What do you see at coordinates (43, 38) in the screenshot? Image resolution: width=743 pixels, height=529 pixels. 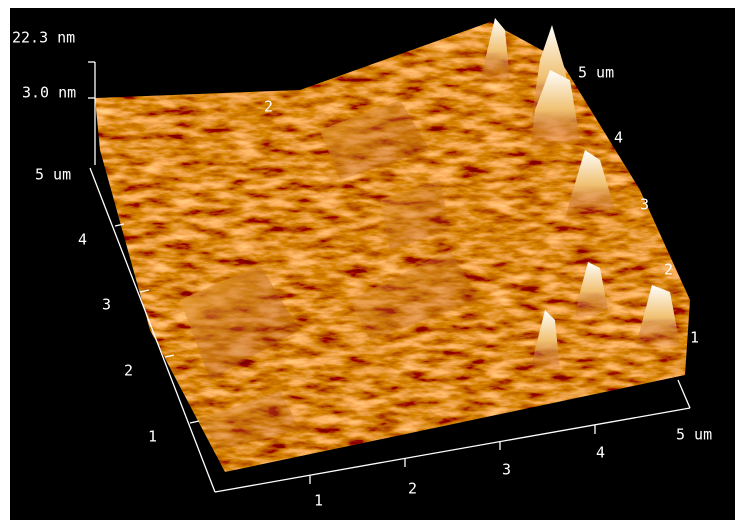 I see `z-max-label: 22.3 nm` at bounding box center [43, 38].